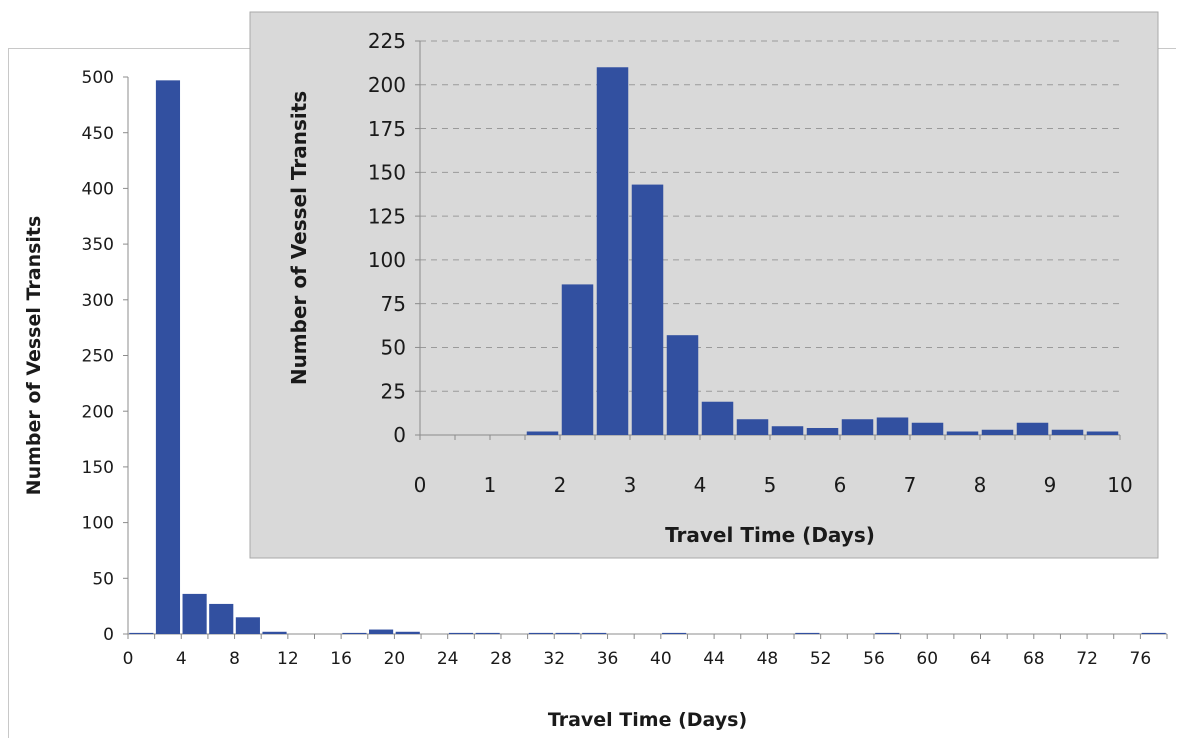  Describe the element at coordinates (1050, 485) in the screenshot. I see `x-tick-label: 9` at that location.